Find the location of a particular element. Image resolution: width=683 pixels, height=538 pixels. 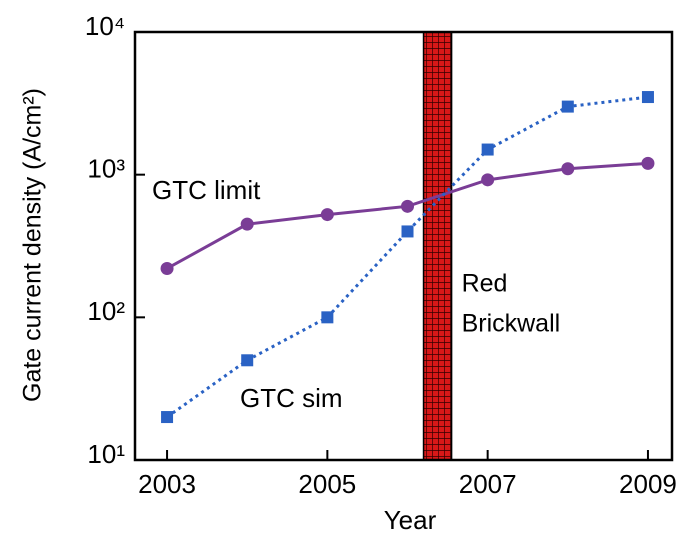

x-axis-title: Year is located at coordinates (410, 520).